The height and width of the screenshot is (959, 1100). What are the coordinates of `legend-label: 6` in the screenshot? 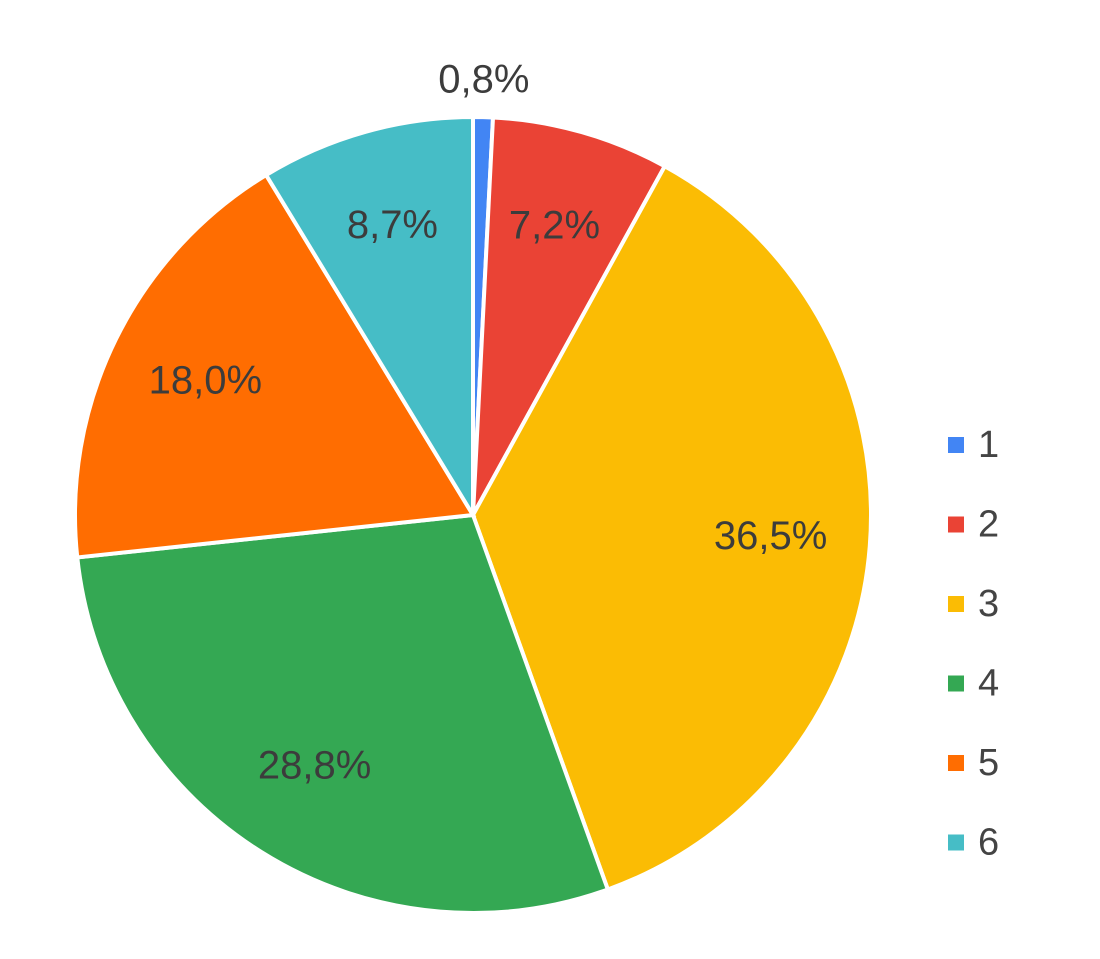 It's located at (988, 843).